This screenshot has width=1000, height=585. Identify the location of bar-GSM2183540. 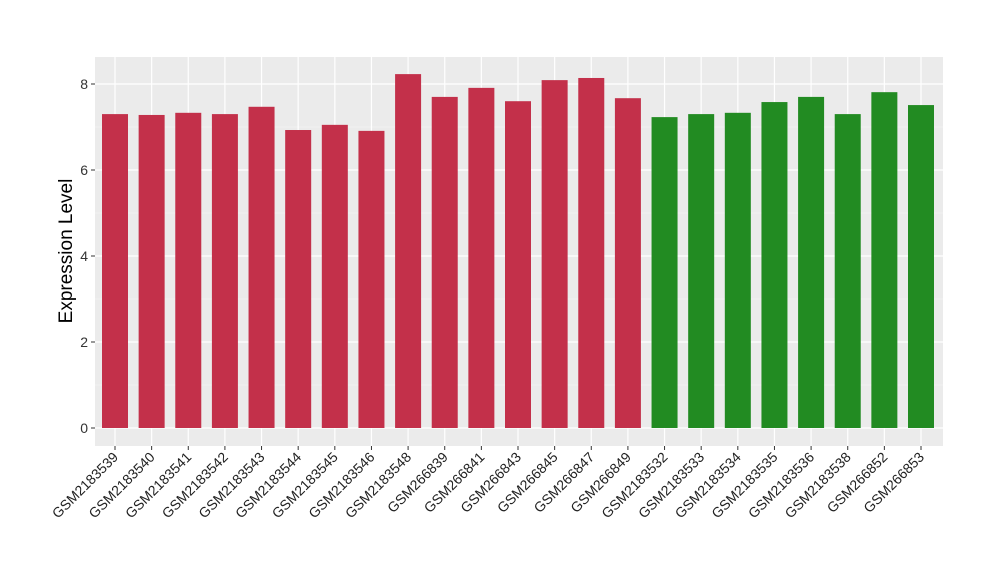
(151, 271).